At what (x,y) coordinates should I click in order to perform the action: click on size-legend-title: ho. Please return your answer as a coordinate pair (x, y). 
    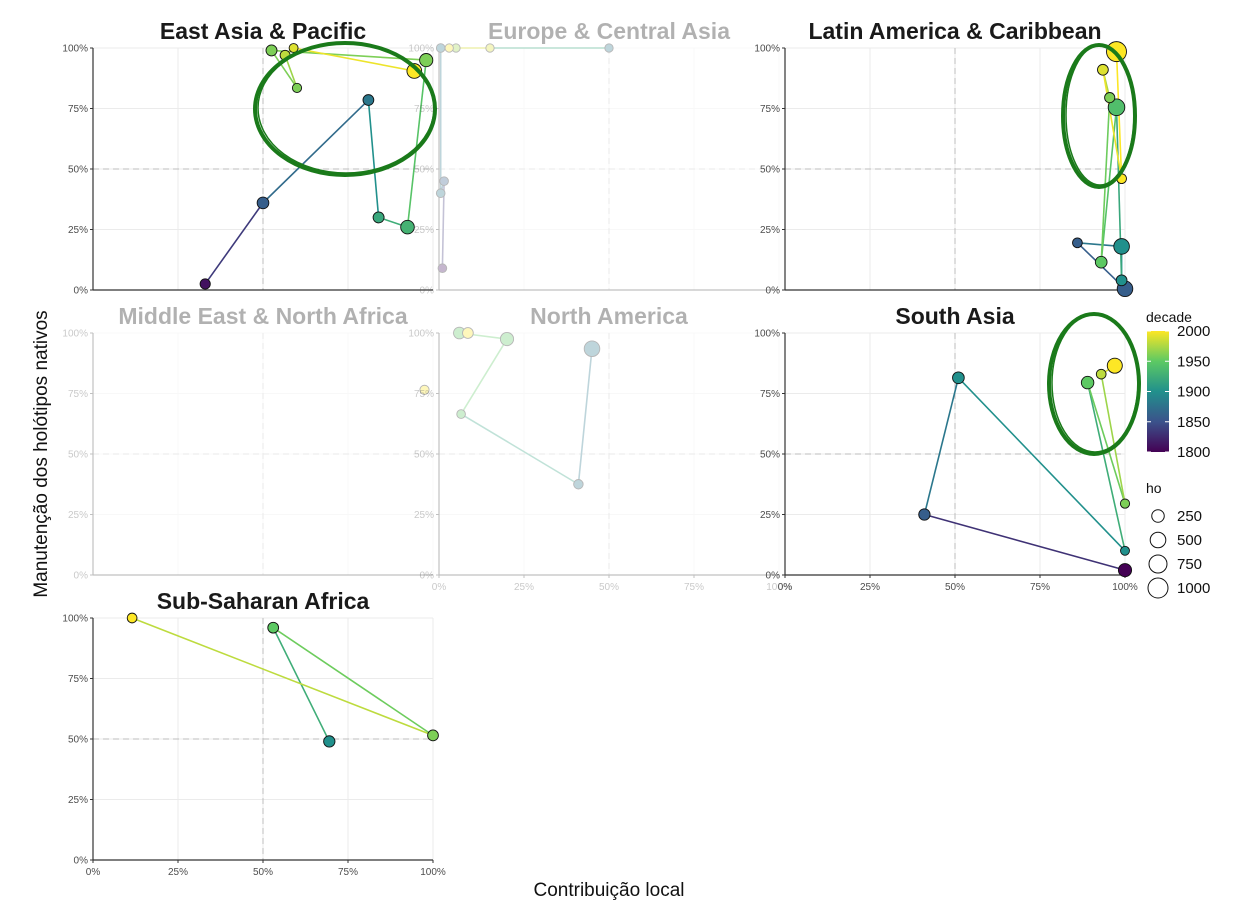
    Looking at the image, I should click on (1154, 488).